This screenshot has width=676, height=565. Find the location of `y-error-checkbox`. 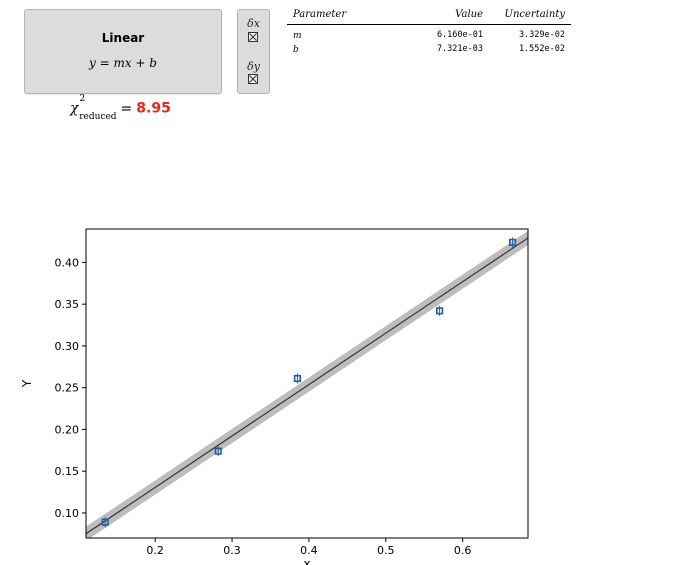

y-error-checkbox is located at coordinates (253, 79).